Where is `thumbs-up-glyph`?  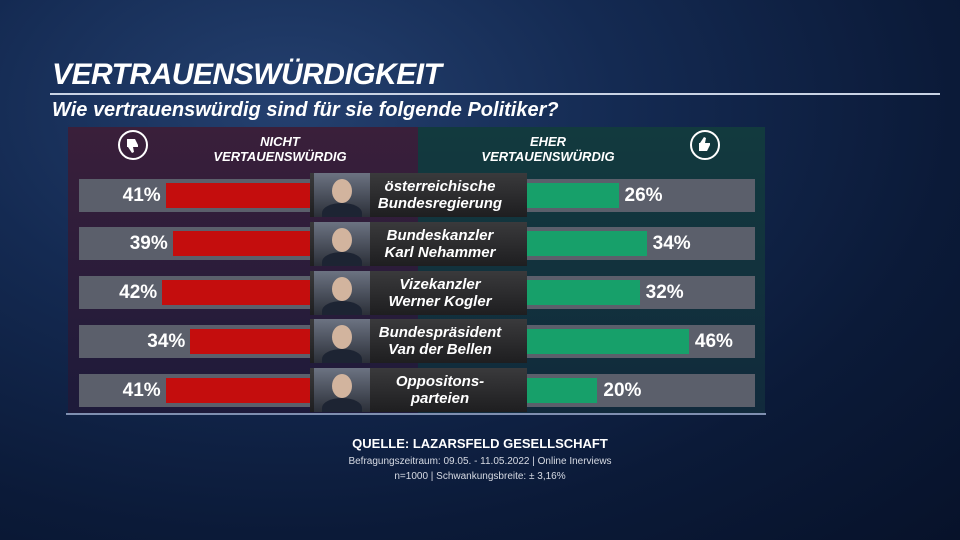
thumbs-up-glyph is located at coordinates (704, 144).